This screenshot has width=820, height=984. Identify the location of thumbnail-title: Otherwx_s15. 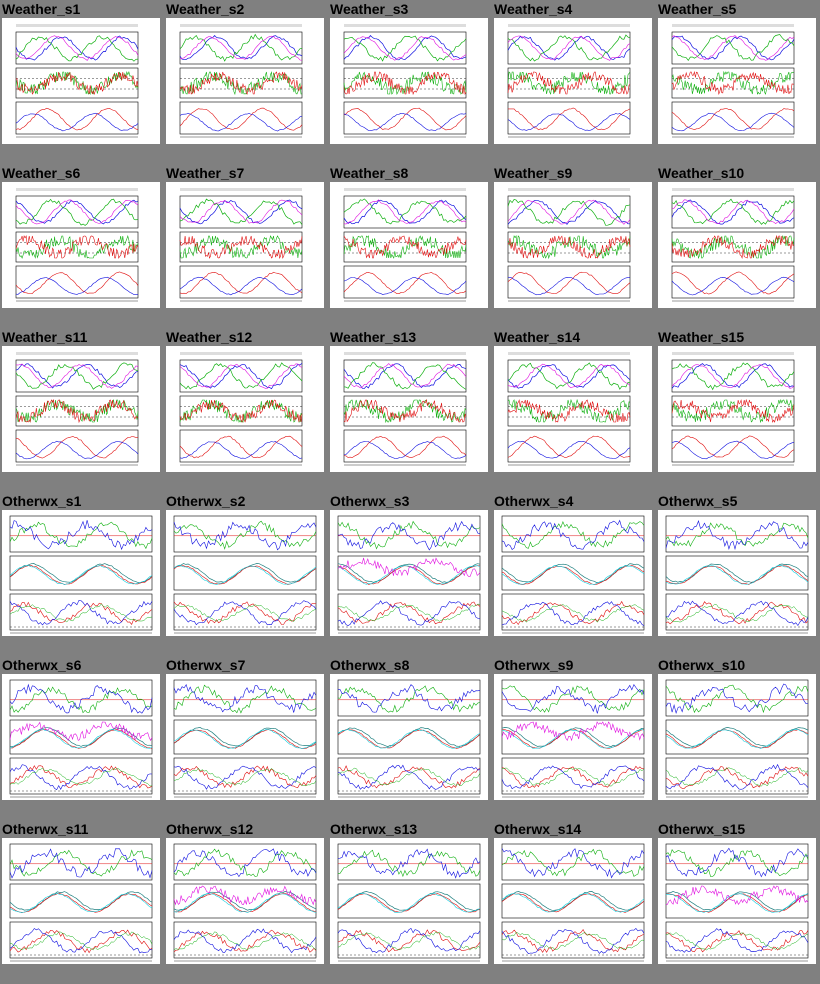
(702, 829).